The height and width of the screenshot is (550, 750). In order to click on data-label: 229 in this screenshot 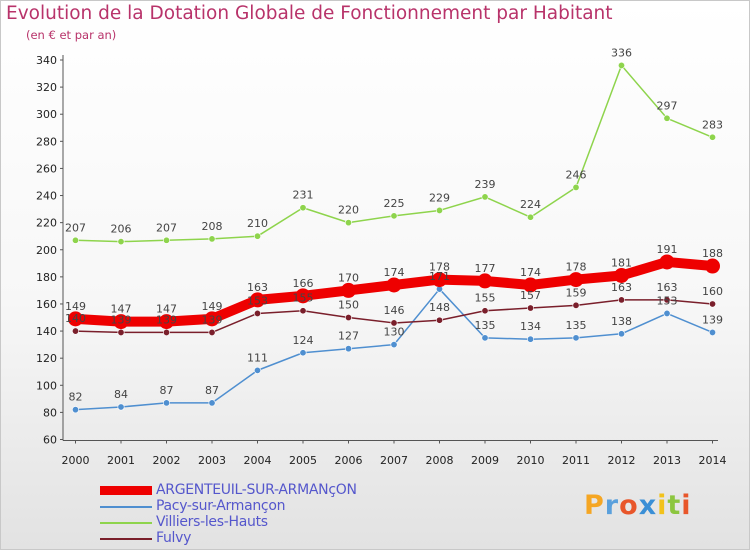, I will do `click(439, 197)`.